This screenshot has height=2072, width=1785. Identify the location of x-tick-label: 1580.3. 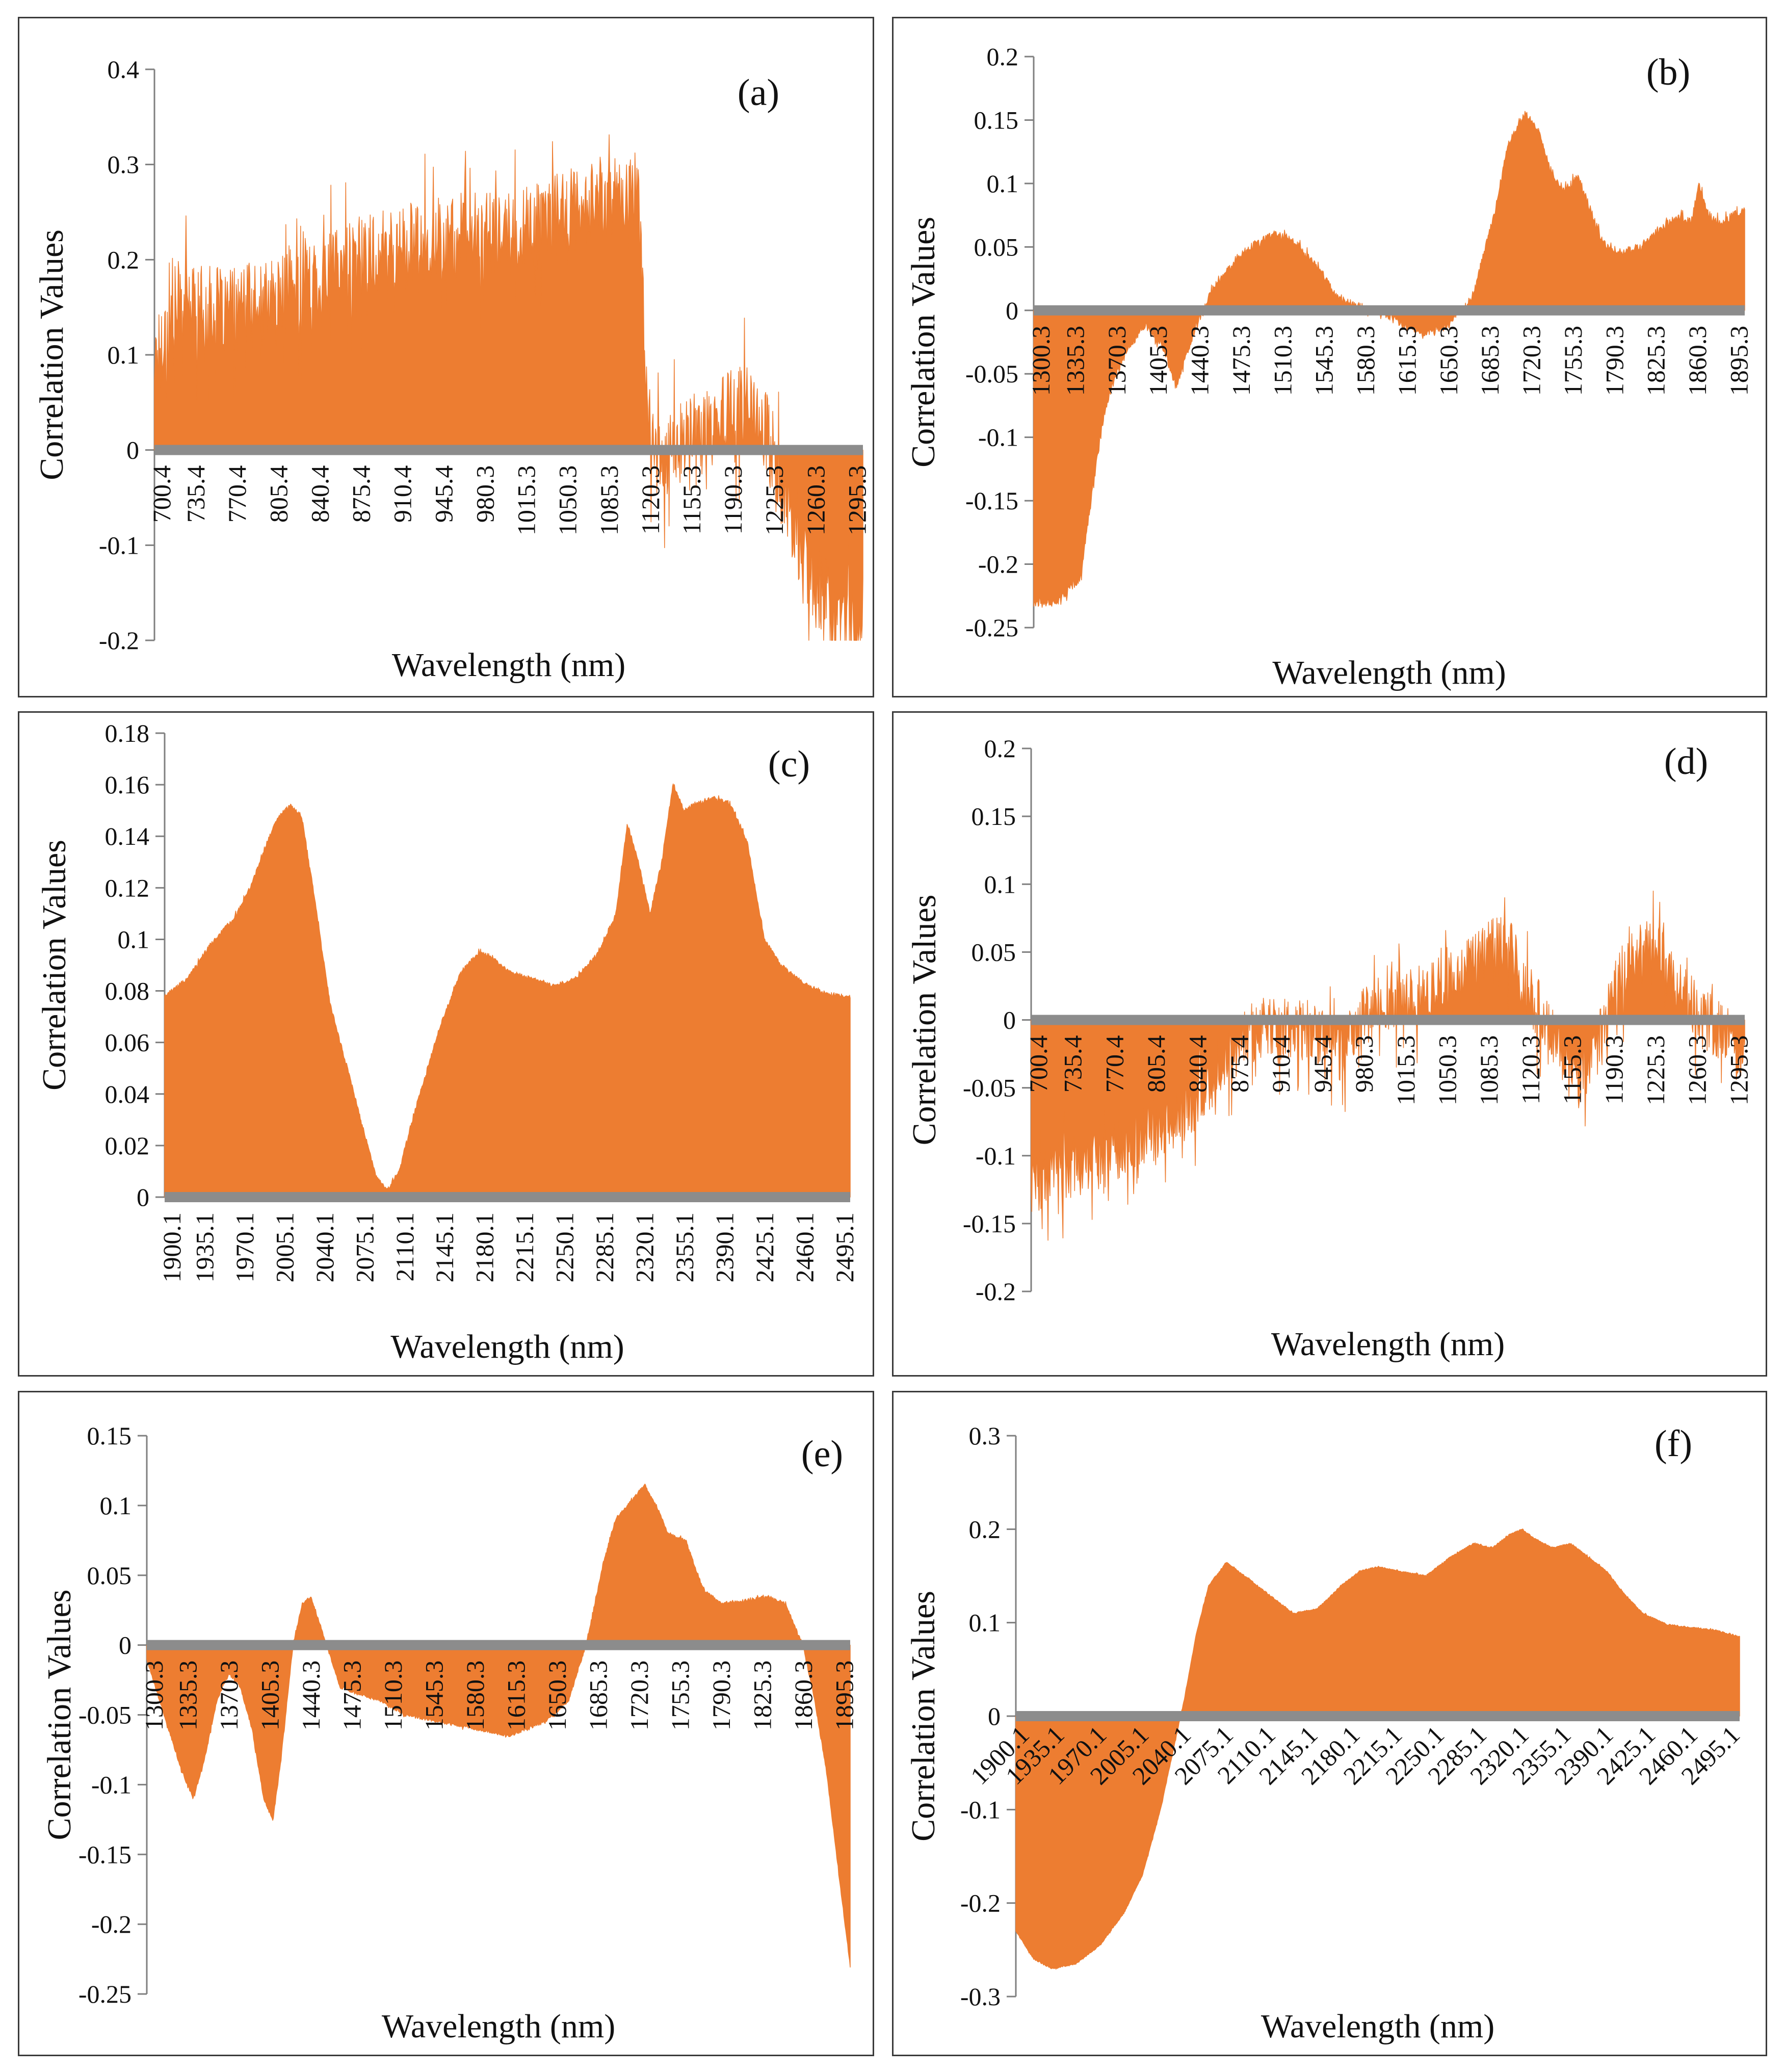
(1365, 361).